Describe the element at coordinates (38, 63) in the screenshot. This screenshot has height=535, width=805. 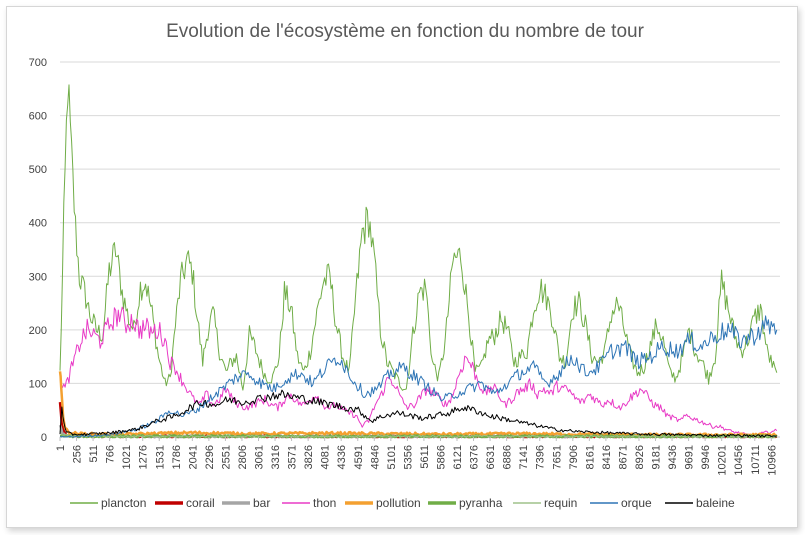
I see `y-tick-label: 700` at that location.